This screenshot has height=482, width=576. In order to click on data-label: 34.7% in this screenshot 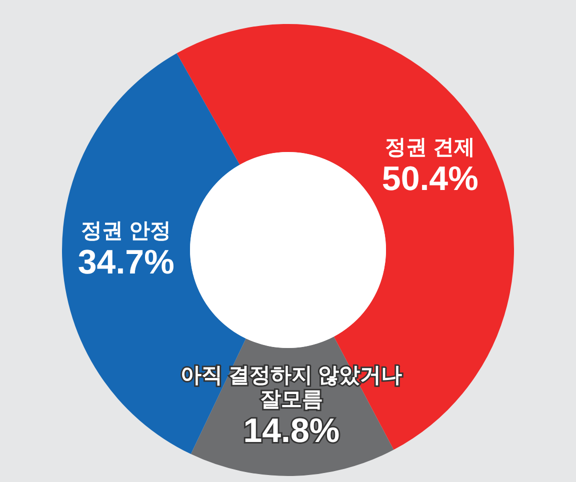, I will do `click(126, 263)`.